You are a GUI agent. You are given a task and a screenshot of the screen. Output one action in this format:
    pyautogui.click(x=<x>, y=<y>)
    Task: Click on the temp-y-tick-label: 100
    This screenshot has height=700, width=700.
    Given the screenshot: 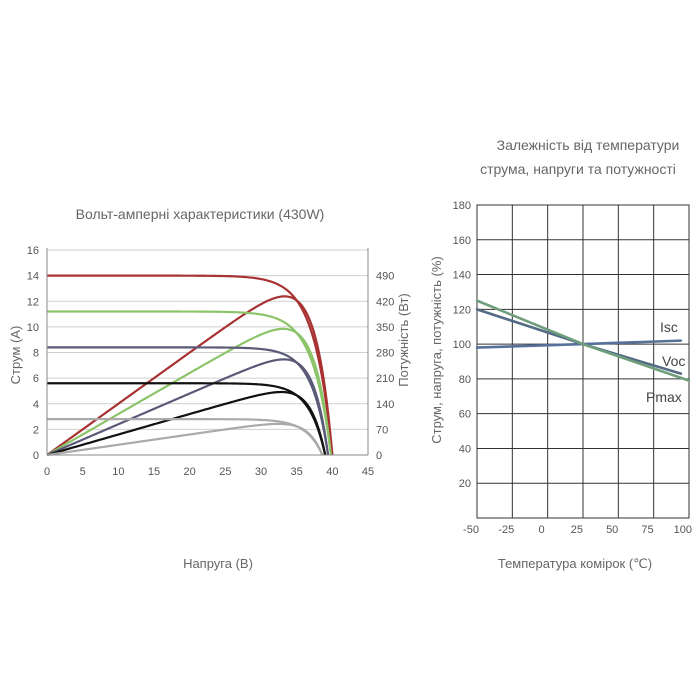 What is the action you would take?
    pyautogui.click(x=462, y=345)
    